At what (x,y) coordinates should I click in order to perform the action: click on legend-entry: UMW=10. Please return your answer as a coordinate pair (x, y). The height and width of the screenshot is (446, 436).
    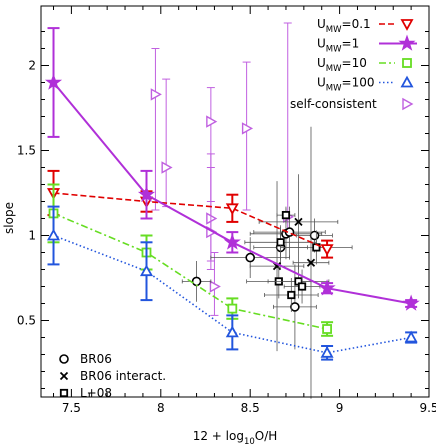
    Looking at the image, I should click on (364, 65).